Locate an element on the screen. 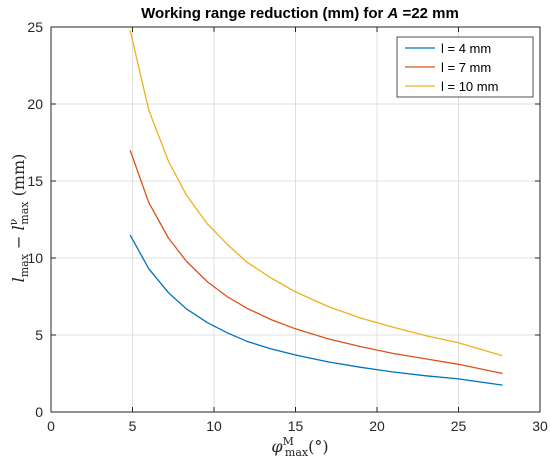  y-tick-label: 5 is located at coordinates (39, 335).